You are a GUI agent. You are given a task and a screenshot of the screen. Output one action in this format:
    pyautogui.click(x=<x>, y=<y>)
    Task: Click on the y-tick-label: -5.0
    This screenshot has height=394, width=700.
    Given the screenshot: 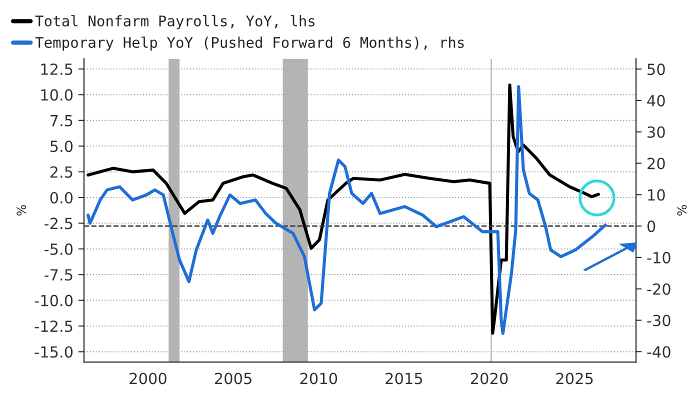 What is the action you would take?
    pyautogui.click(x=58, y=249)
    